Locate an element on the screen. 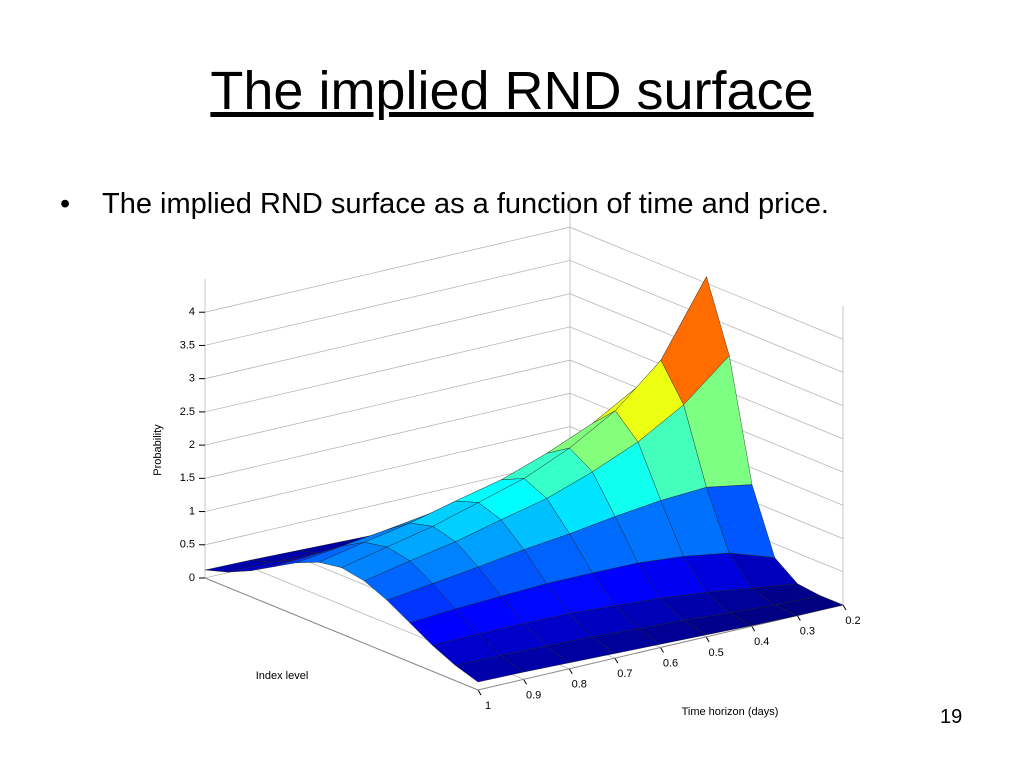 The width and height of the screenshot is (1024, 768). x-tick-label: 0.7 is located at coordinates (624, 674).